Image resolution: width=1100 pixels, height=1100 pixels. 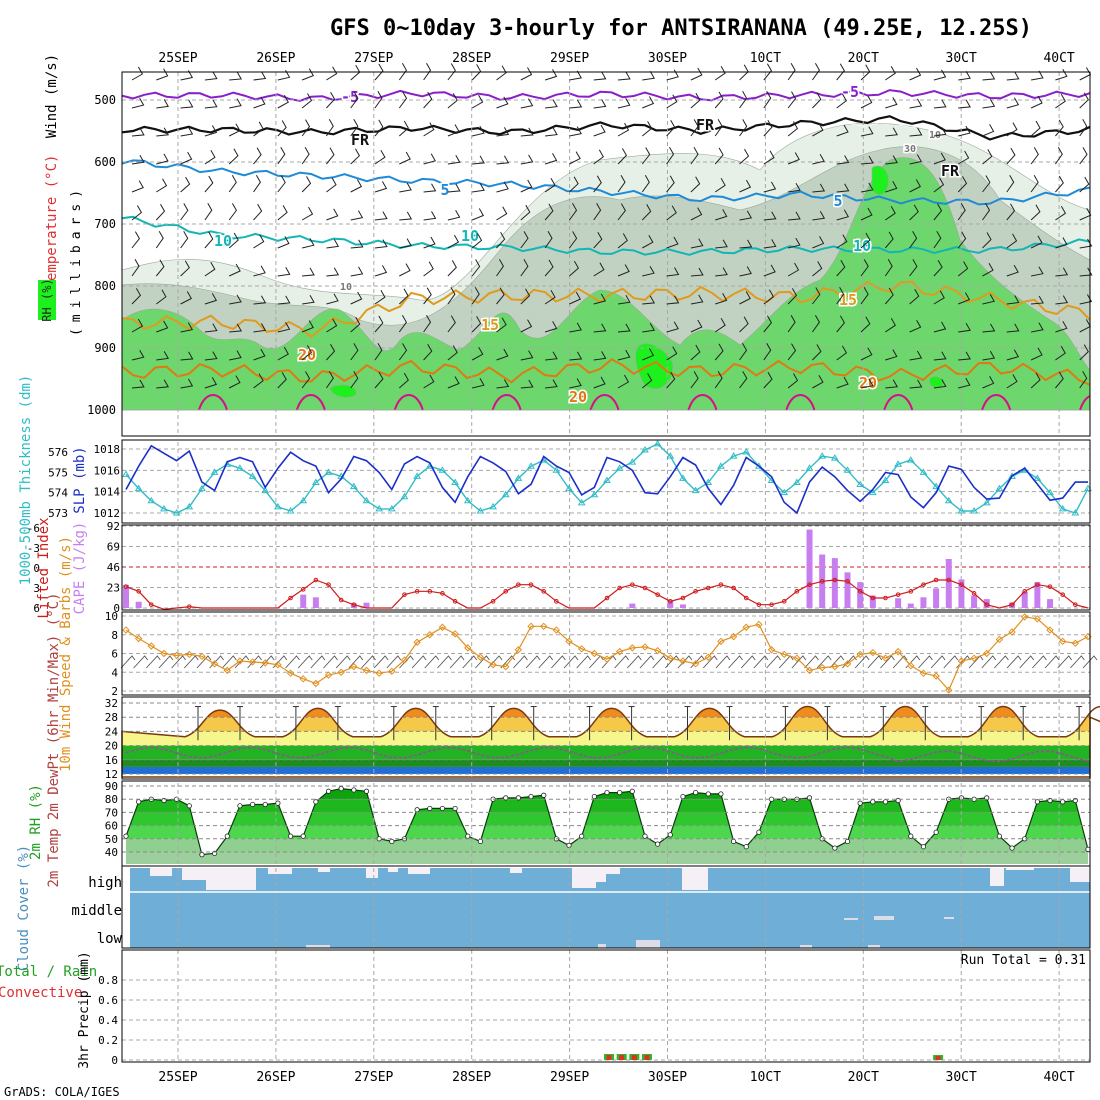 I want to click on temp-tick-label: 16, so click(x=111, y=760).